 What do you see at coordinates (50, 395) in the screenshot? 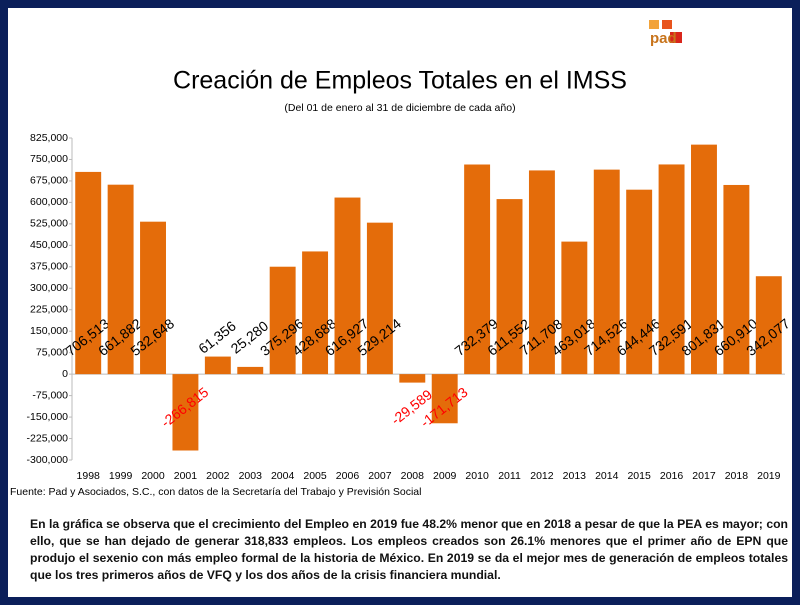
I see `y-tick-label: -75,000` at bounding box center [50, 395].